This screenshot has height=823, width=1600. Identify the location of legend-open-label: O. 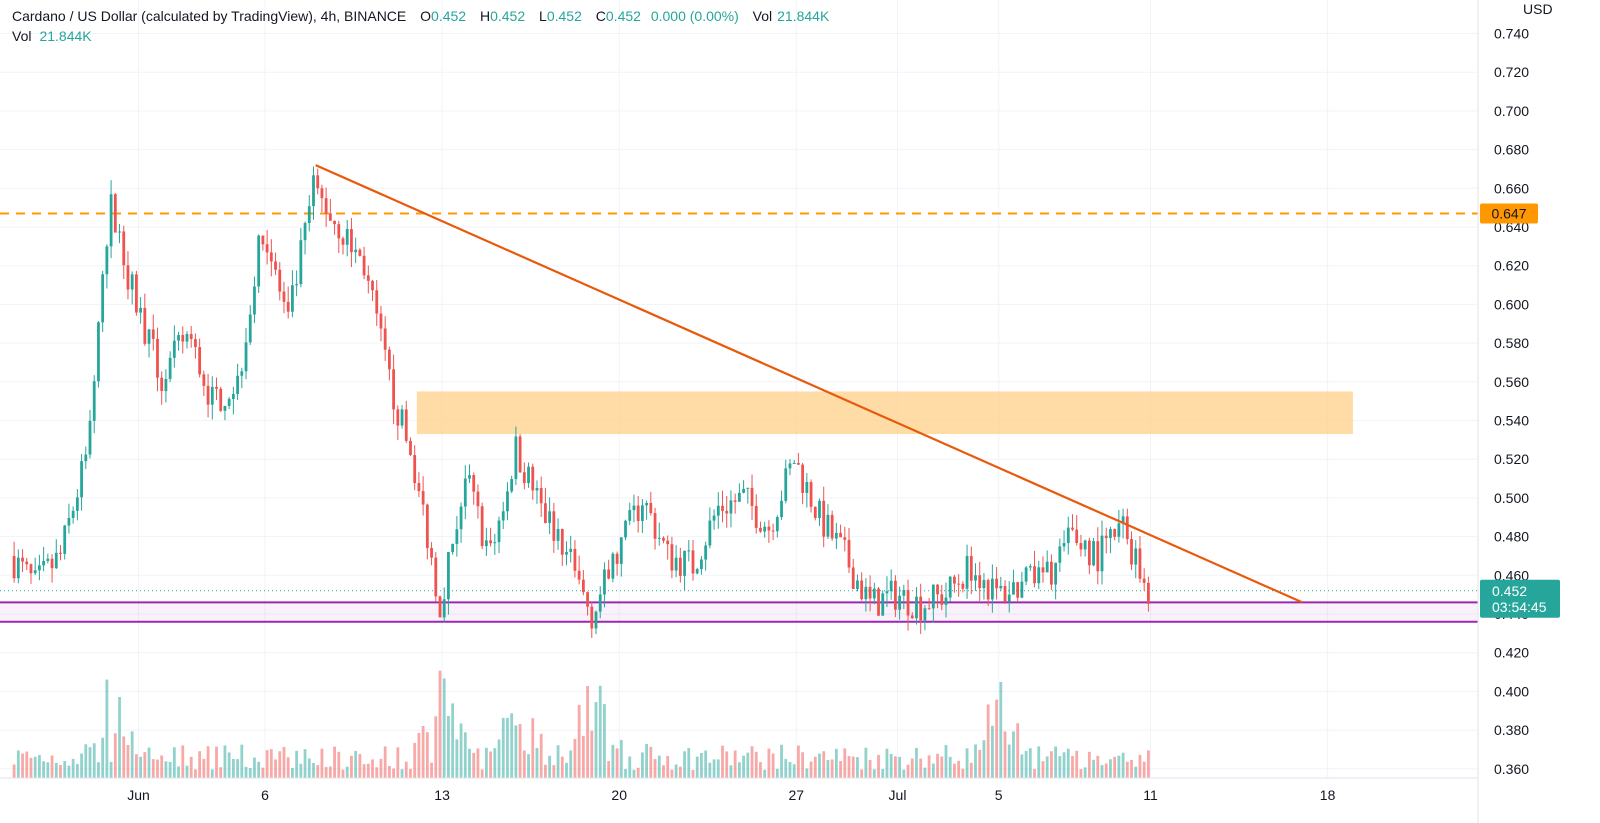
(426, 16).